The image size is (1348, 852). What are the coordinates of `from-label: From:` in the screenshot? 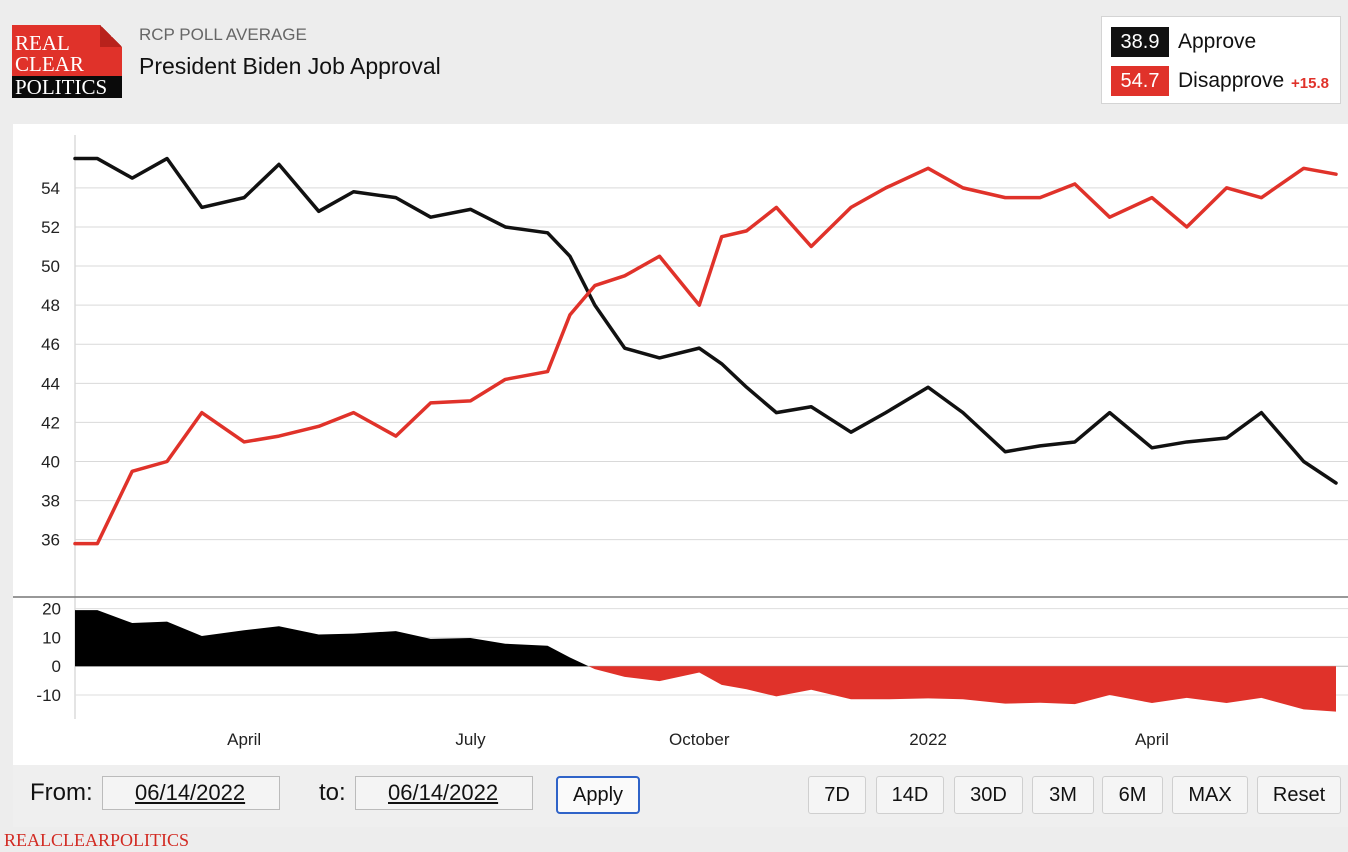 It's located at (61, 792).